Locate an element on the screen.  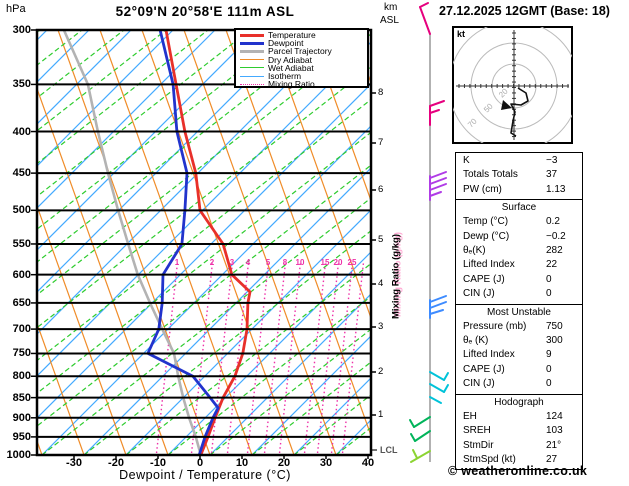
info-row-value: 1.13 is located at coordinates (556, 189).